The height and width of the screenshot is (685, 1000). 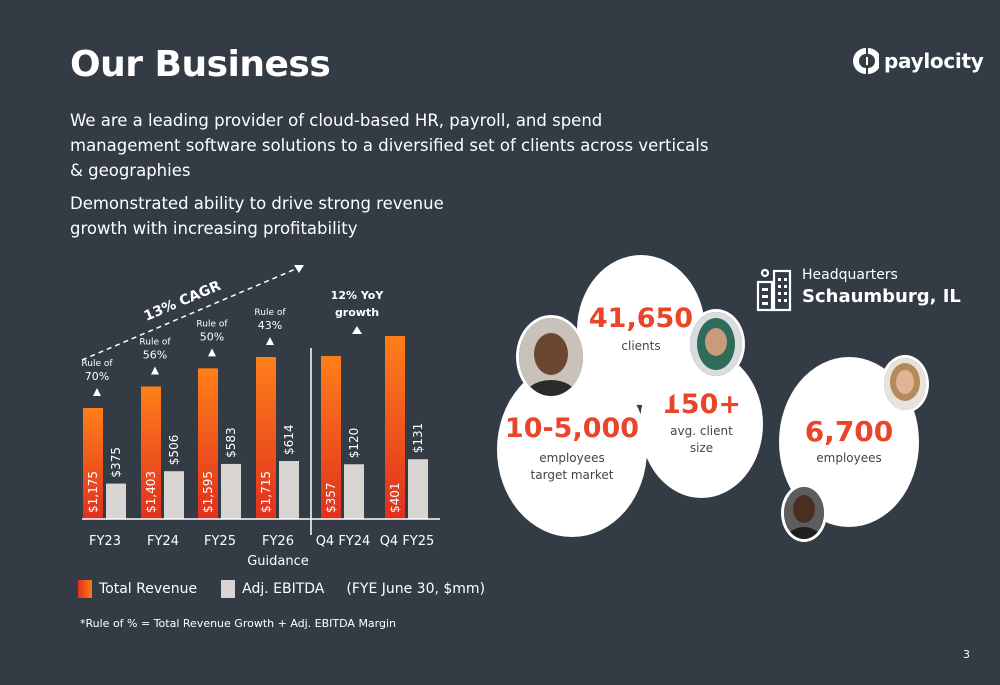 What do you see at coordinates (200, 64) in the screenshot?
I see `page-title: Our Business` at bounding box center [200, 64].